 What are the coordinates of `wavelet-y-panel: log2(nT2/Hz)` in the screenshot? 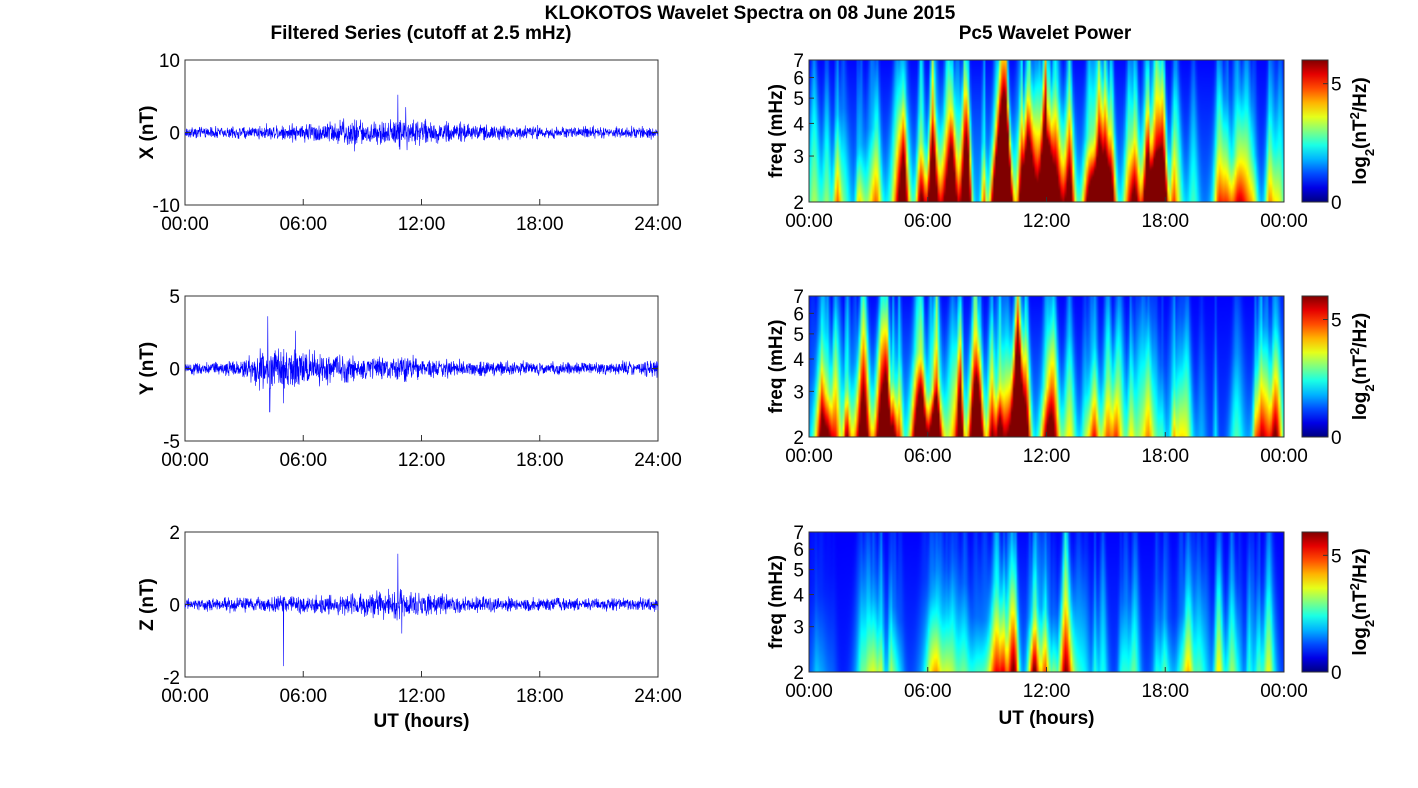 It's located at (1092, 366).